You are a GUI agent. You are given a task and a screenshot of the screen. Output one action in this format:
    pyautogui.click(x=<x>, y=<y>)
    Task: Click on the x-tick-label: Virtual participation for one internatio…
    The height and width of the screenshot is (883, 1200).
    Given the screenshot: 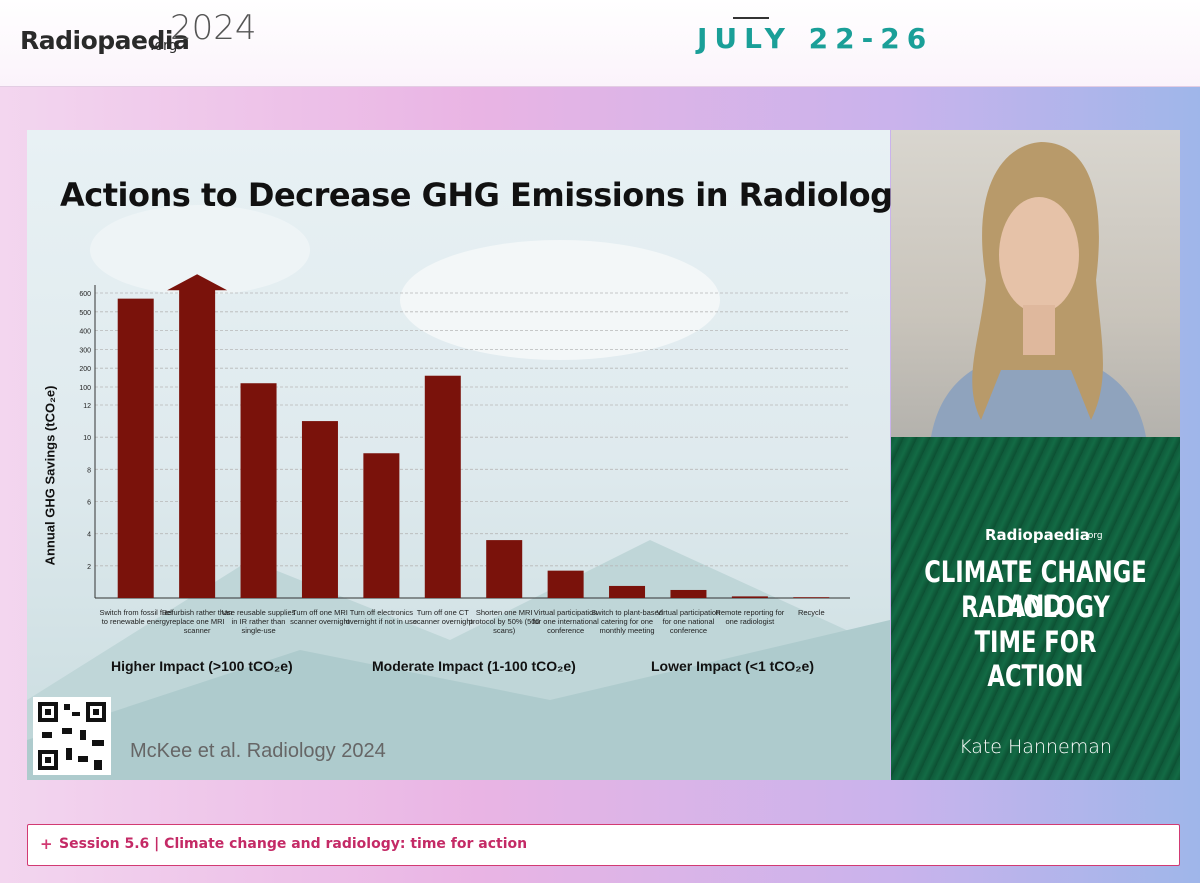 What is the action you would take?
    pyautogui.click(x=565, y=621)
    